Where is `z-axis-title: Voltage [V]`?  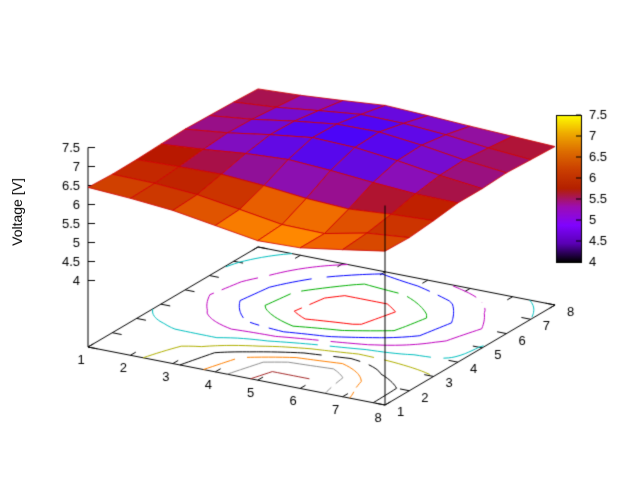 z-axis-title: Voltage [V] is located at coordinates (17, 212).